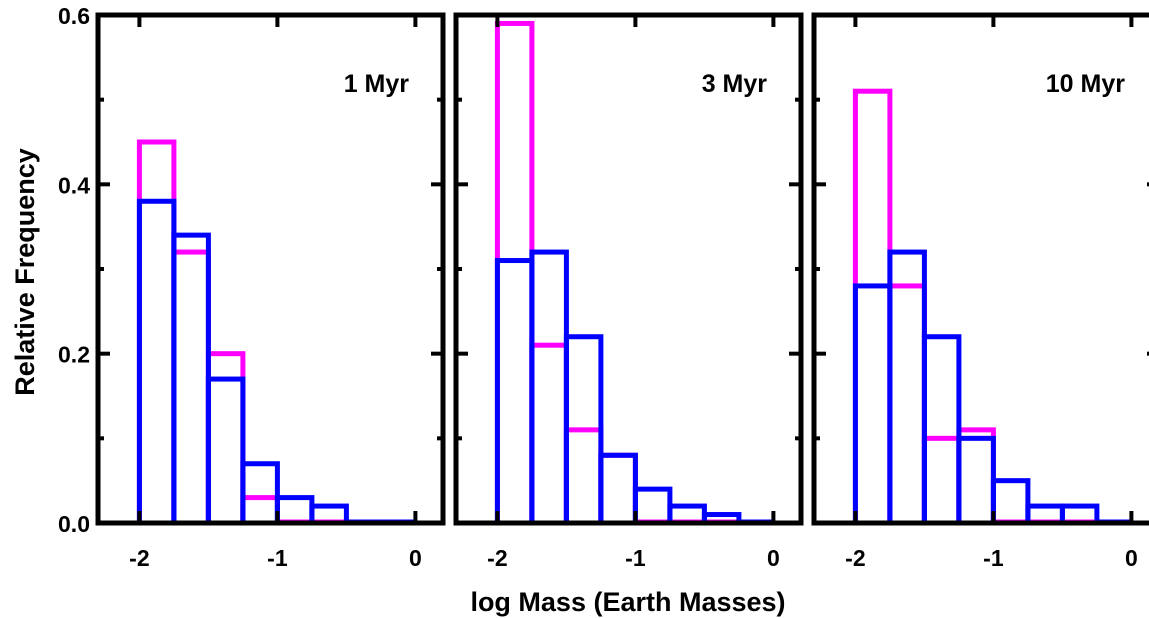  I want to click on y-axis-label: Relative Frequency, so click(25, 272).